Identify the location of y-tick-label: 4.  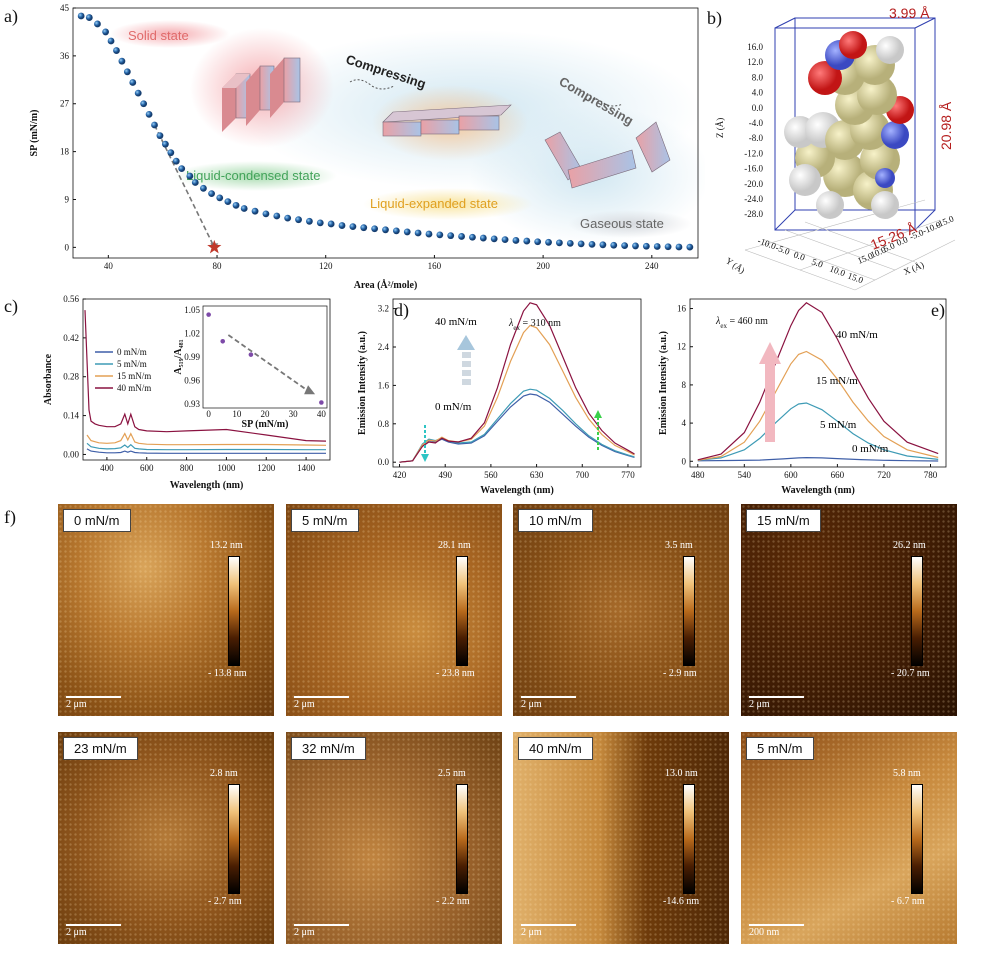
(684, 423).